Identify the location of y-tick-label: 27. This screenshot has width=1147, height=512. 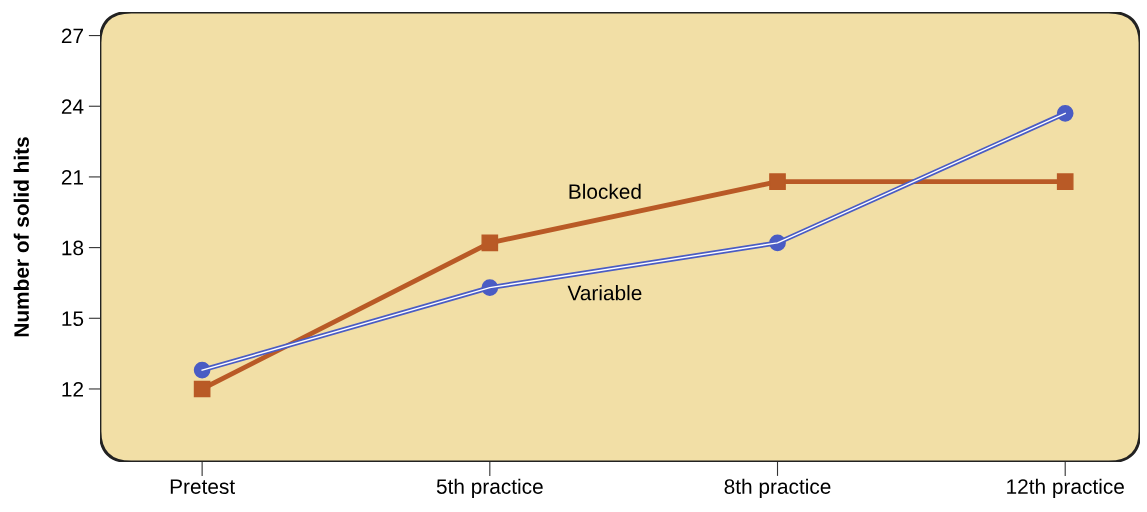
(72, 36).